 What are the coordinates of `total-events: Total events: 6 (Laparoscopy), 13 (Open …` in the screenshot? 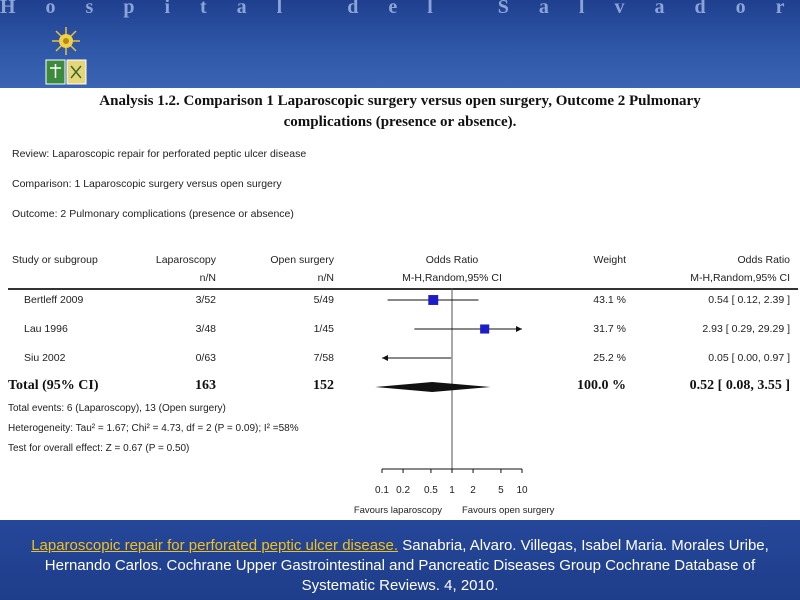 It's located at (117, 408).